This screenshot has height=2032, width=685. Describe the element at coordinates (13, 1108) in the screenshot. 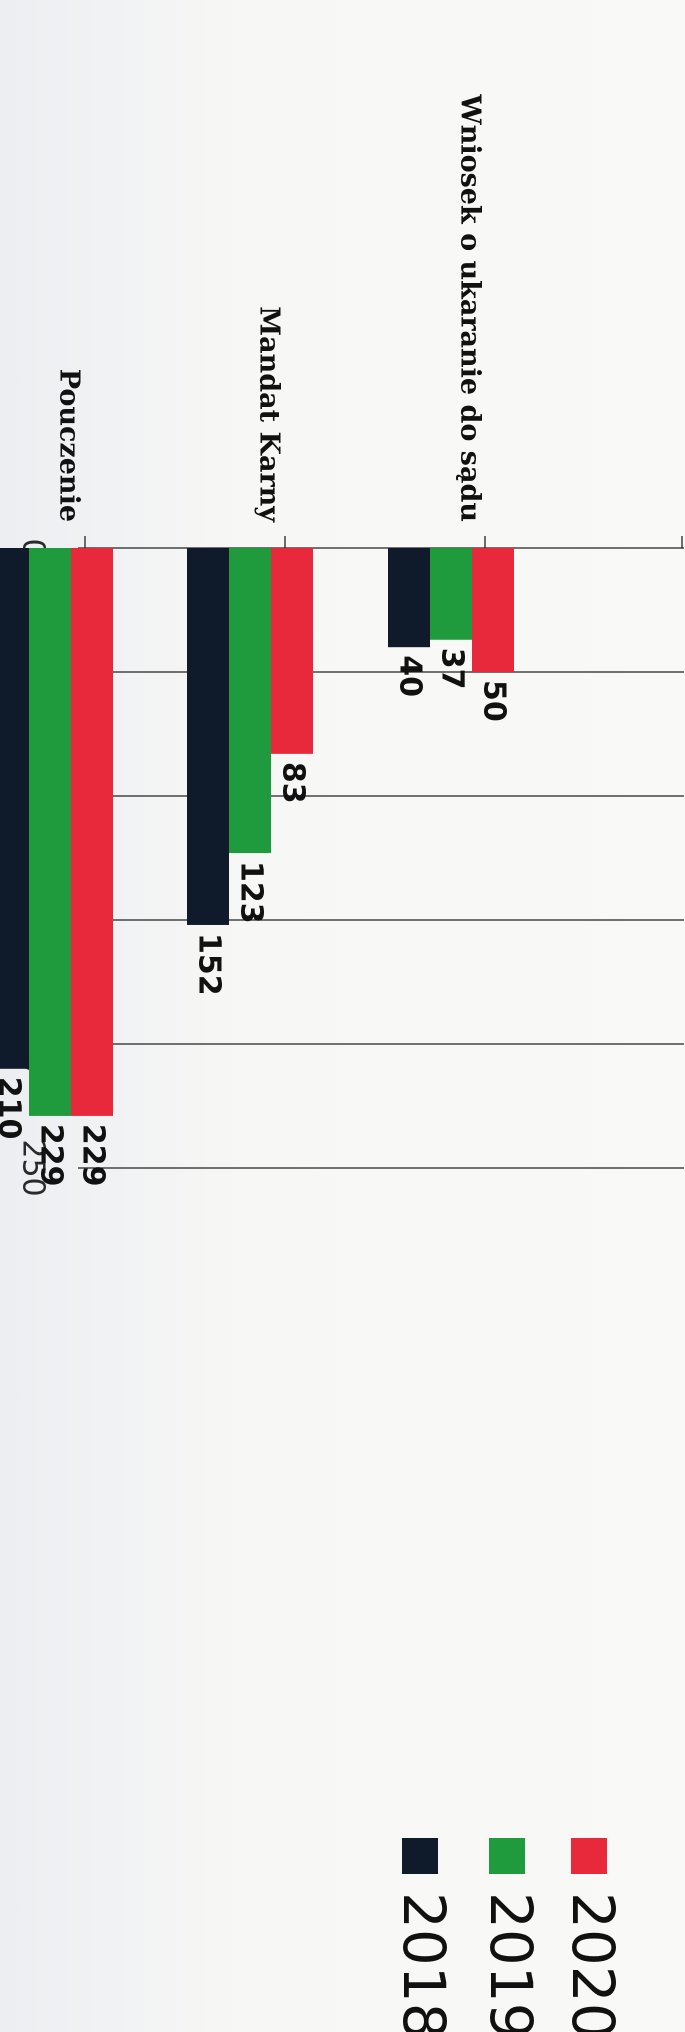

I see `data-label: 210` at that location.